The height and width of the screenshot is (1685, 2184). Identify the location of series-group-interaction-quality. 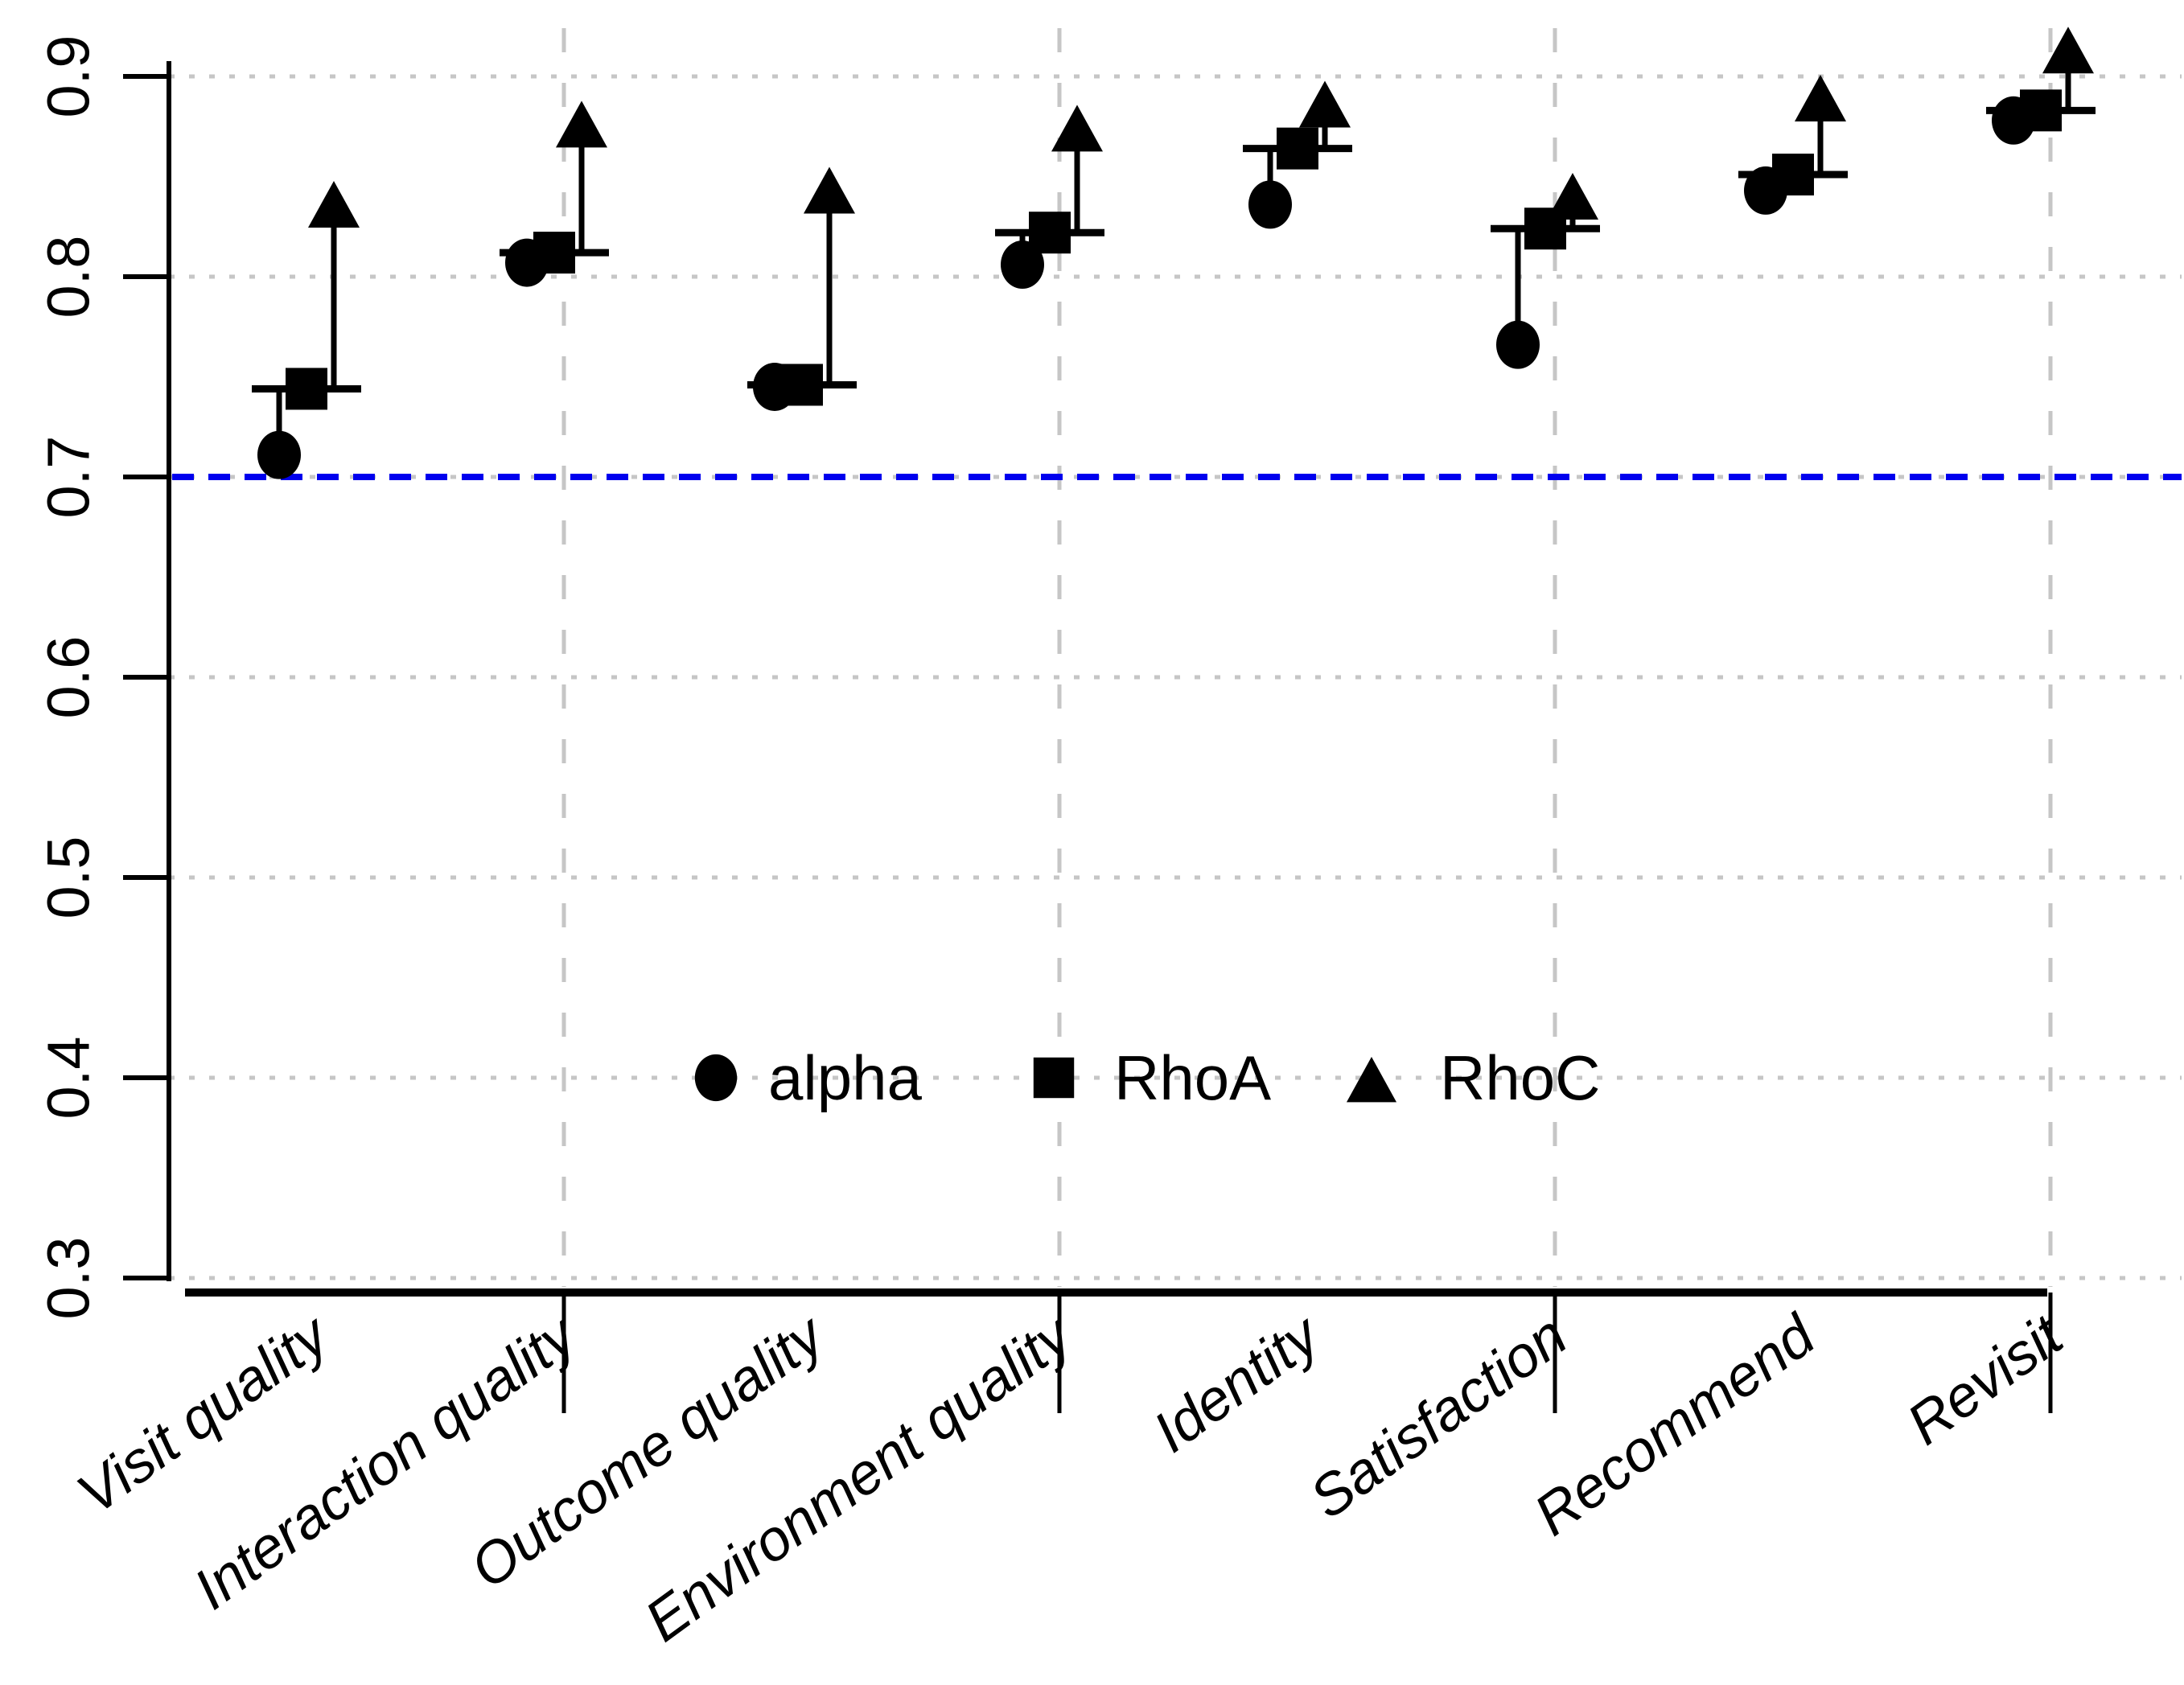
(554, 194).